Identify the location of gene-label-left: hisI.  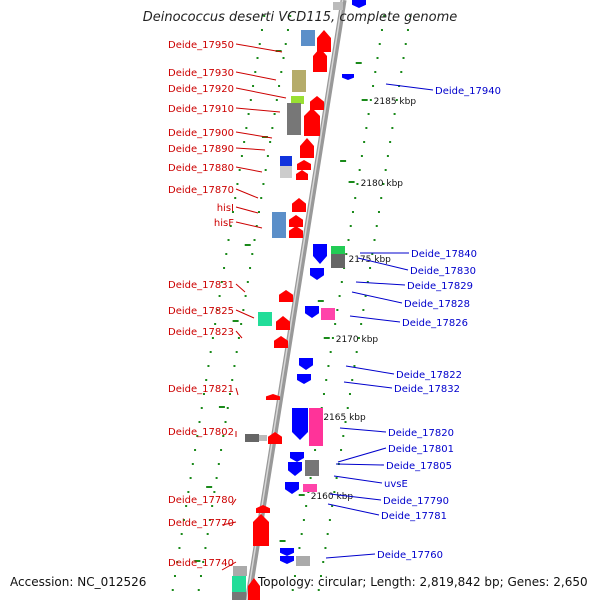
(225, 208).